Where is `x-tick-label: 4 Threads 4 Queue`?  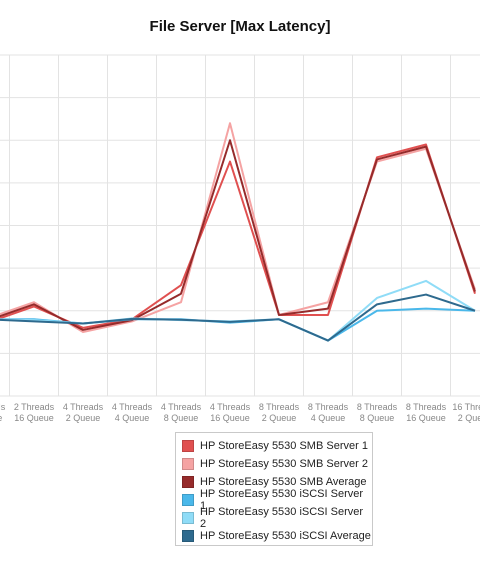
x-tick-label: 4 Threads 4 Queue is located at coordinates (132, 412).